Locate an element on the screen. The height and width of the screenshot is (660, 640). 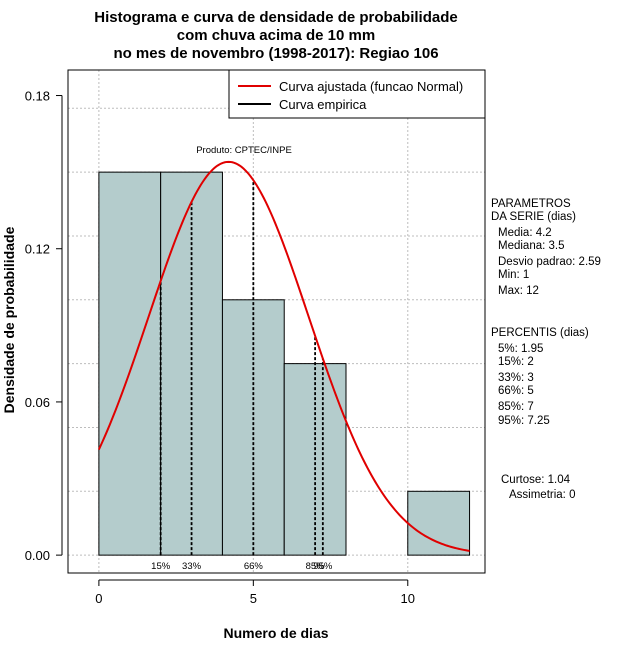
percentile-lines is located at coordinates (241, 368).